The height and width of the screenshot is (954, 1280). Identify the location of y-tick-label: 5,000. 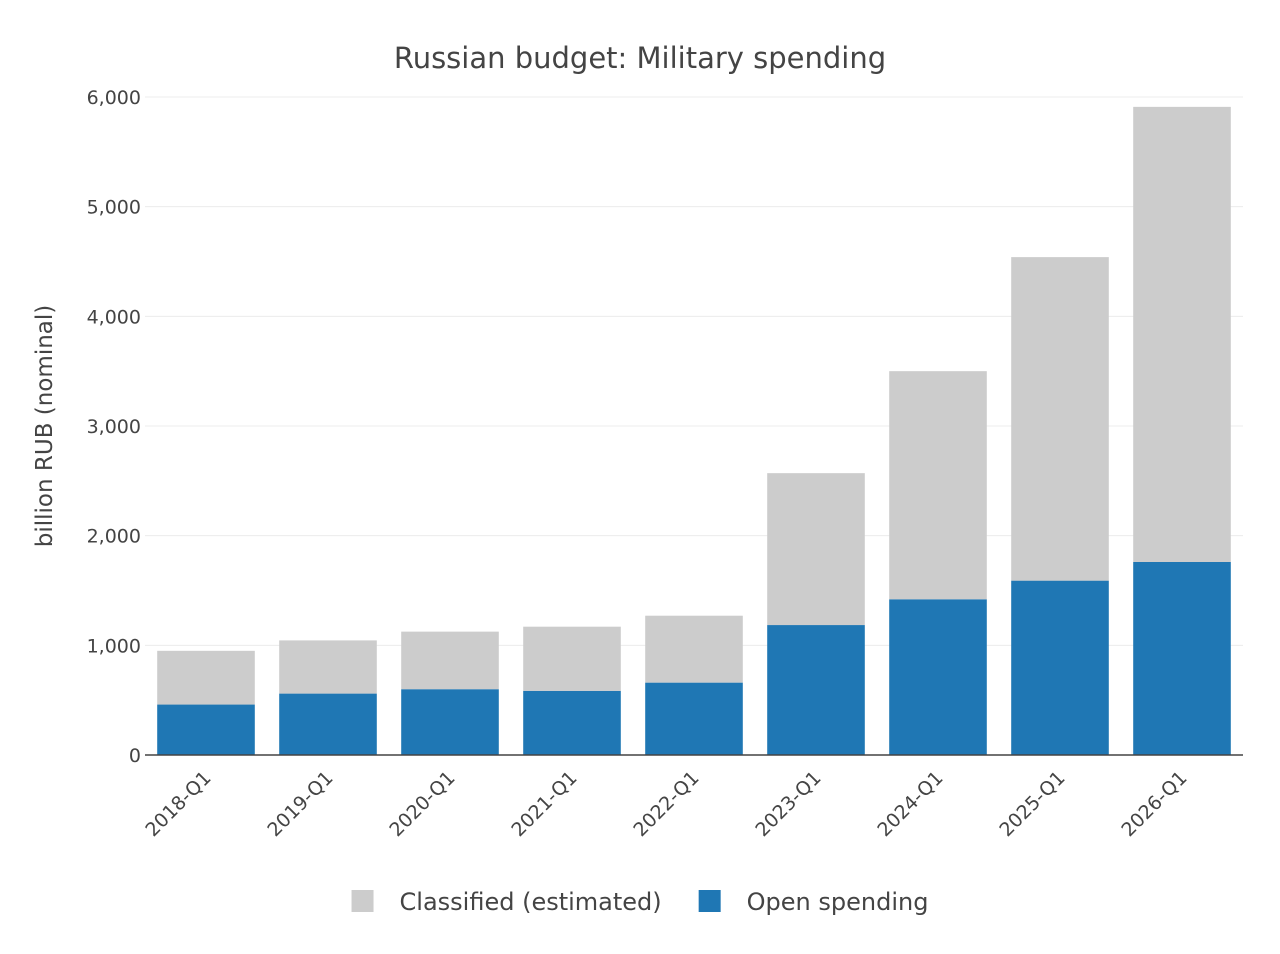
(114, 208).